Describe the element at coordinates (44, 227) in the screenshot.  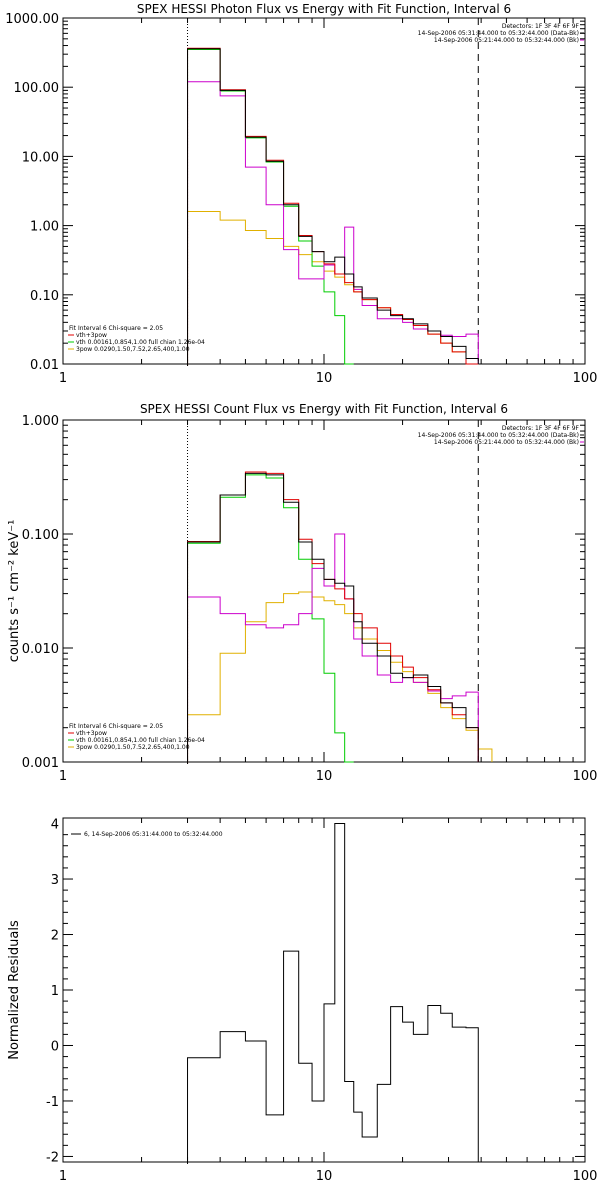
I see `y-tick-label: 1.00` at that location.